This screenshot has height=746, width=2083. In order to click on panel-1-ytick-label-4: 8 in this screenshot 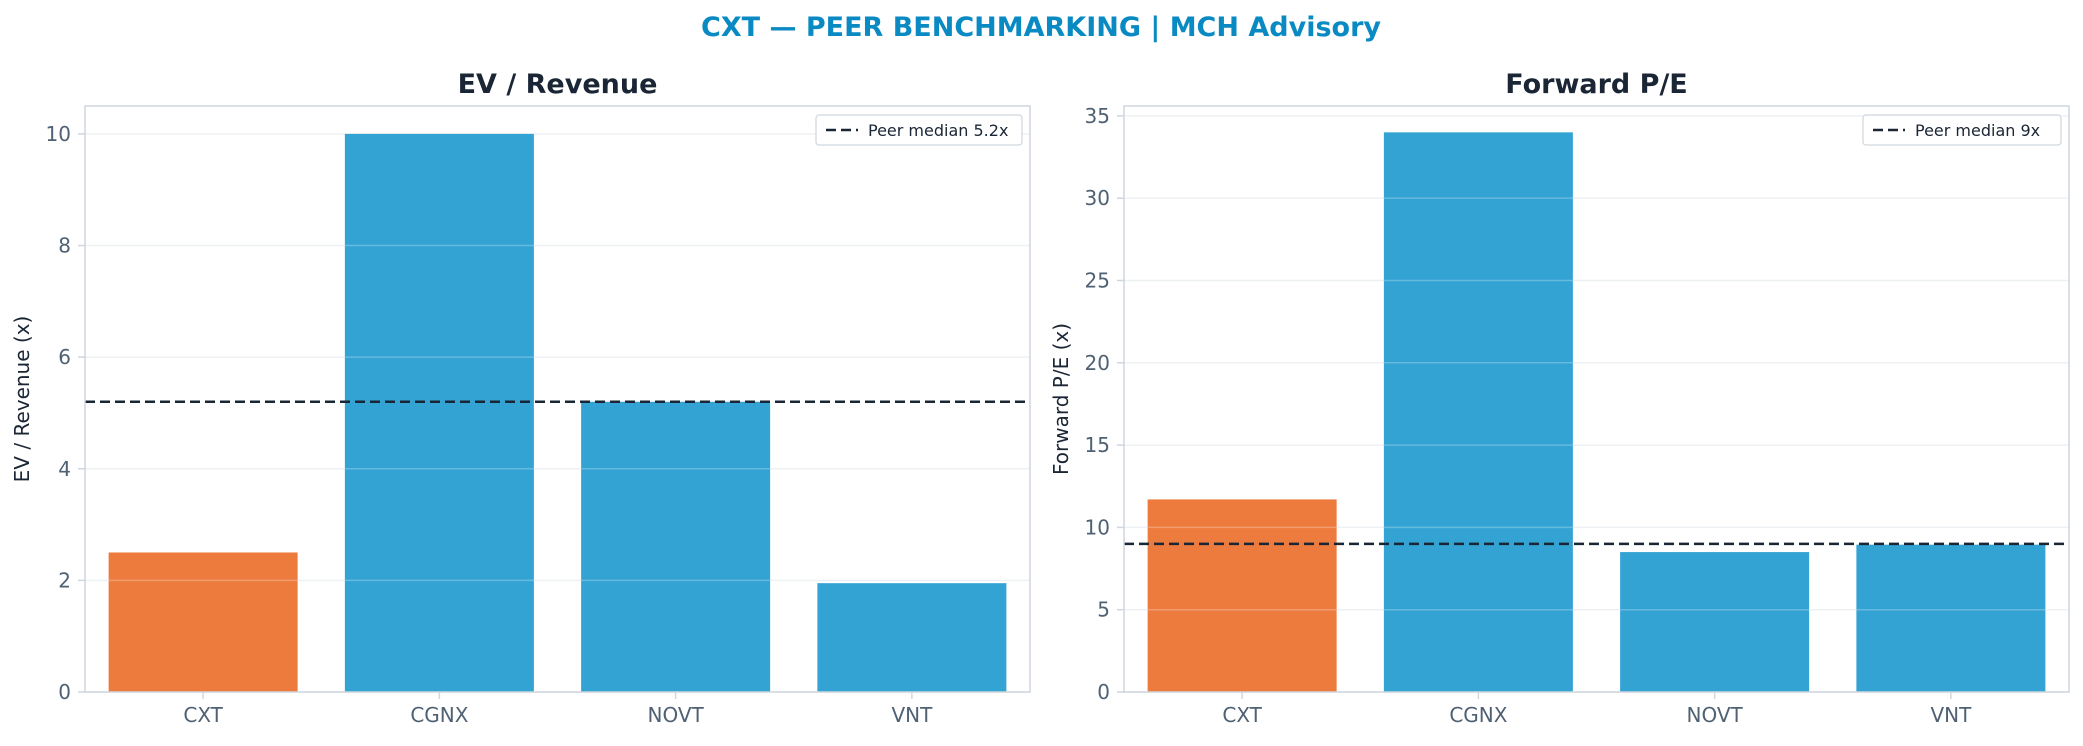, I will do `click(64, 246)`.